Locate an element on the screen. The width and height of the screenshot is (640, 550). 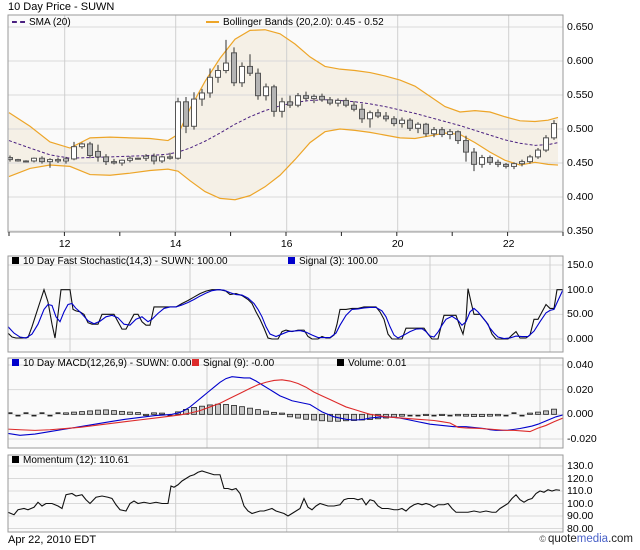
price-y-axis-label: 0.550 is located at coordinates (580, 95).